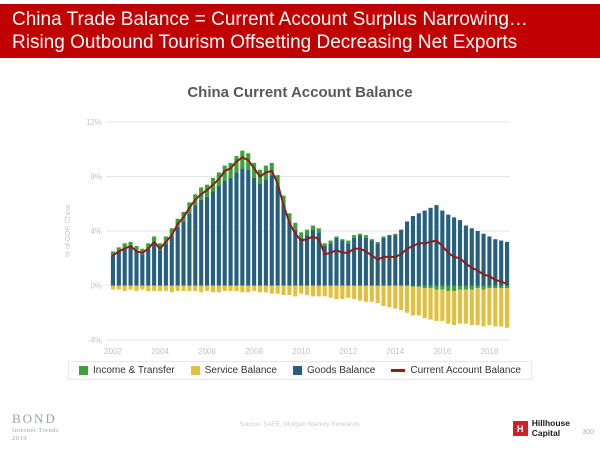 The image size is (600, 450). I want to click on legend-item-current-account: Current Account Balance, so click(456, 370).